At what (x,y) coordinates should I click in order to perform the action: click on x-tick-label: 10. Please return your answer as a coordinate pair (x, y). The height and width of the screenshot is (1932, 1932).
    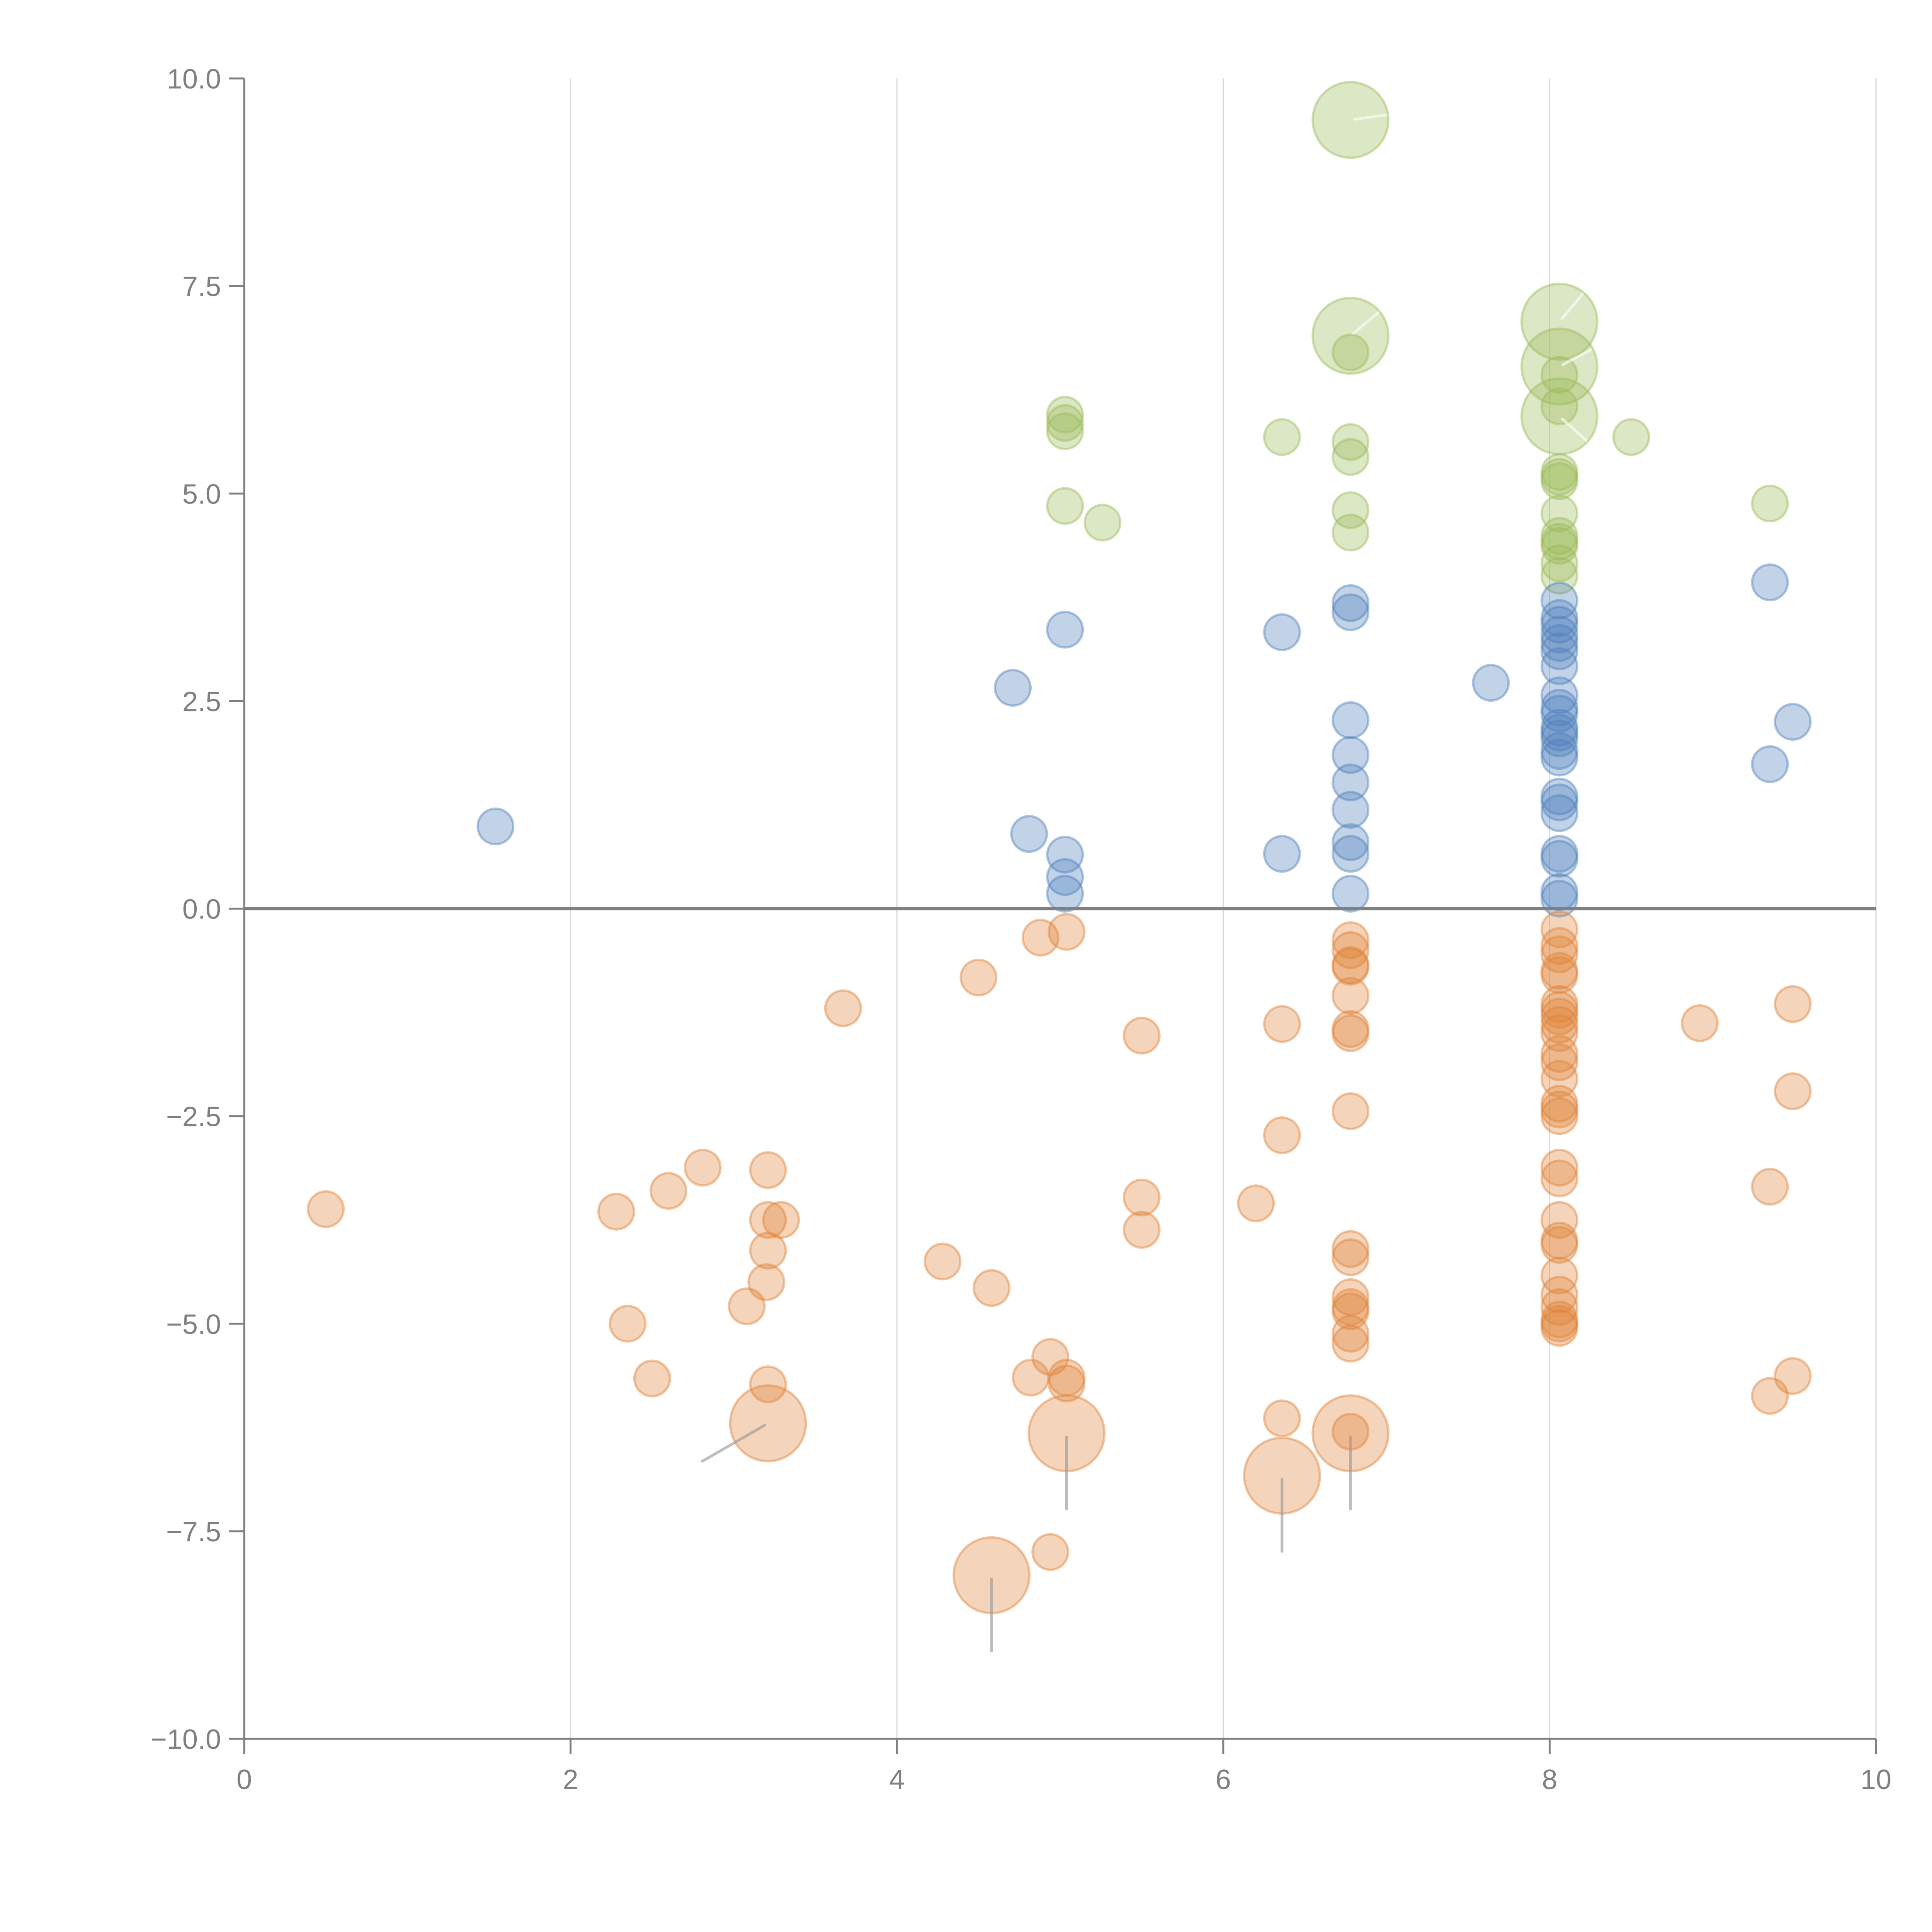
    Looking at the image, I should click on (1876, 1780).